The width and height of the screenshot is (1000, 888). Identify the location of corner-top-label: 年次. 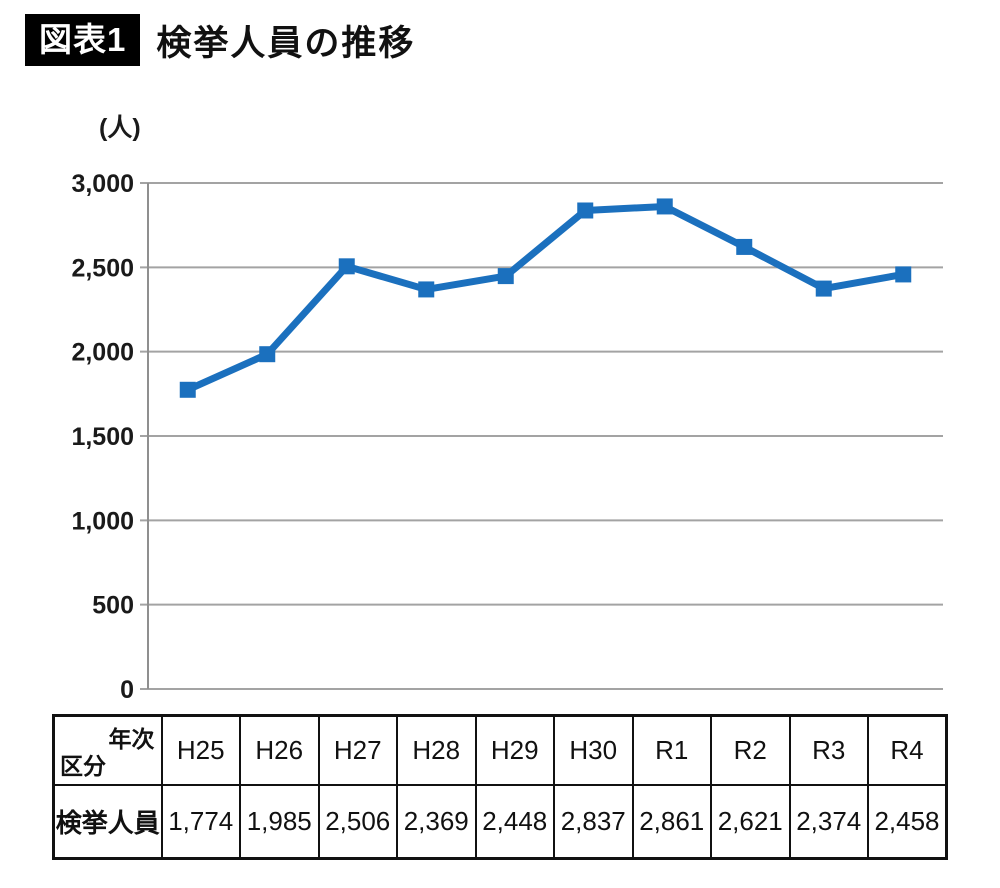
(131, 739).